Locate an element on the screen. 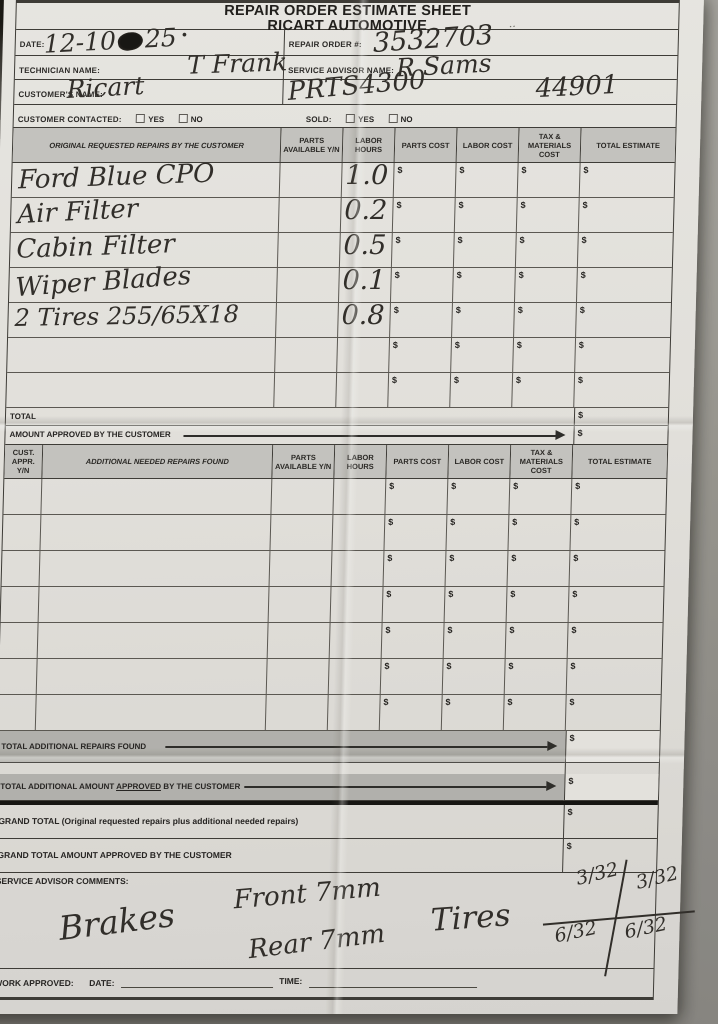 The width and height of the screenshot is (718, 1024). handwritten-labor-hours: 0.1 is located at coordinates (364, 280).